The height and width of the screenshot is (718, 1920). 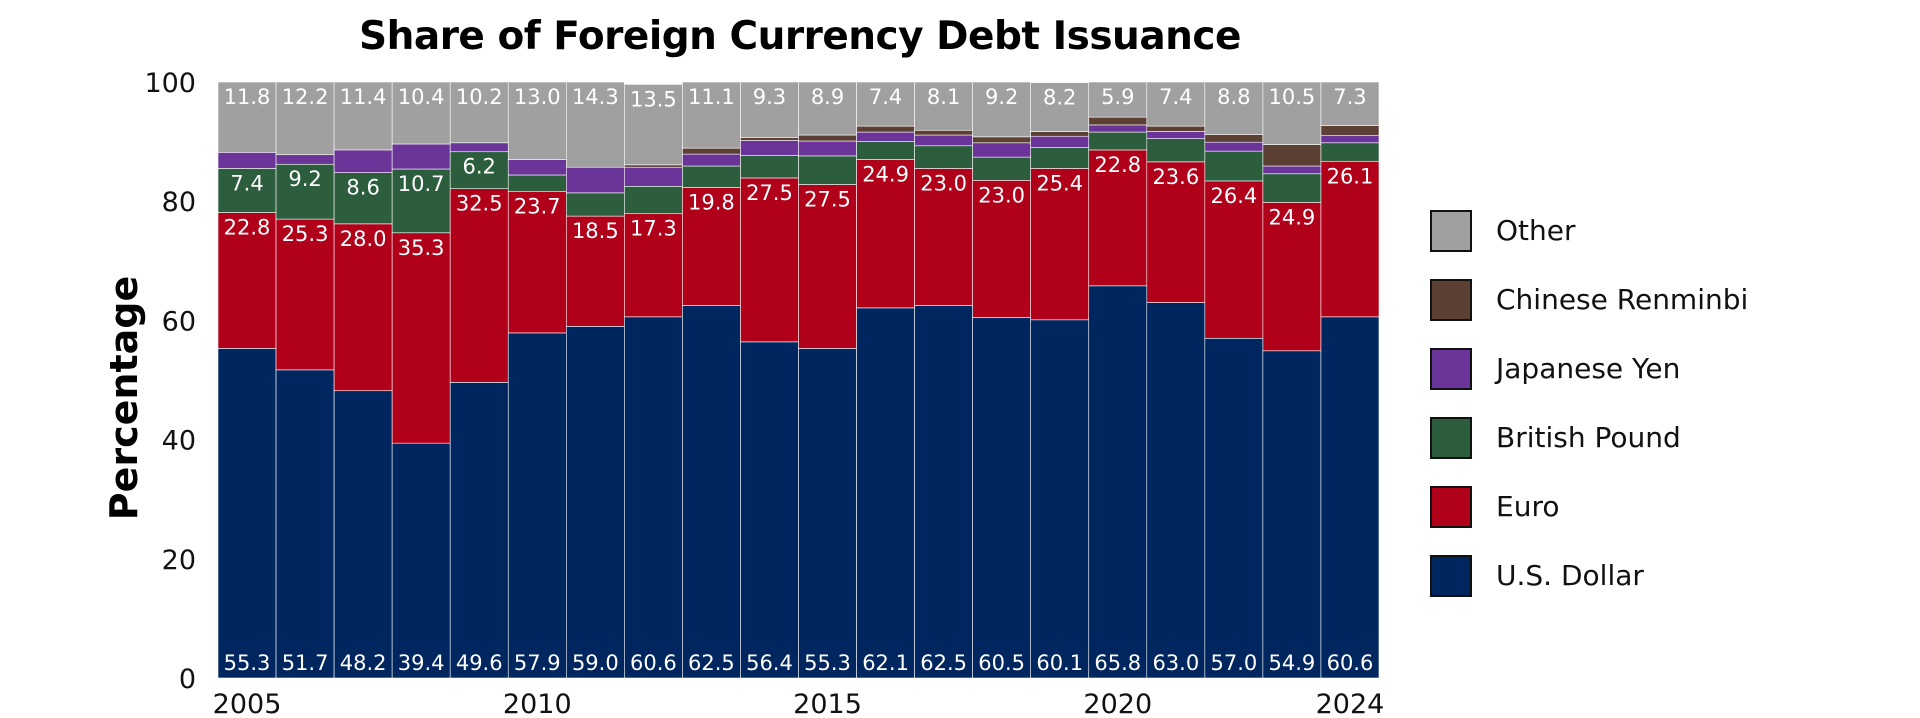 What do you see at coordinates (595, 180) in the screenshot?
I see `bar-segment-japanese-yen-2011` at bounding box center [595, 180].